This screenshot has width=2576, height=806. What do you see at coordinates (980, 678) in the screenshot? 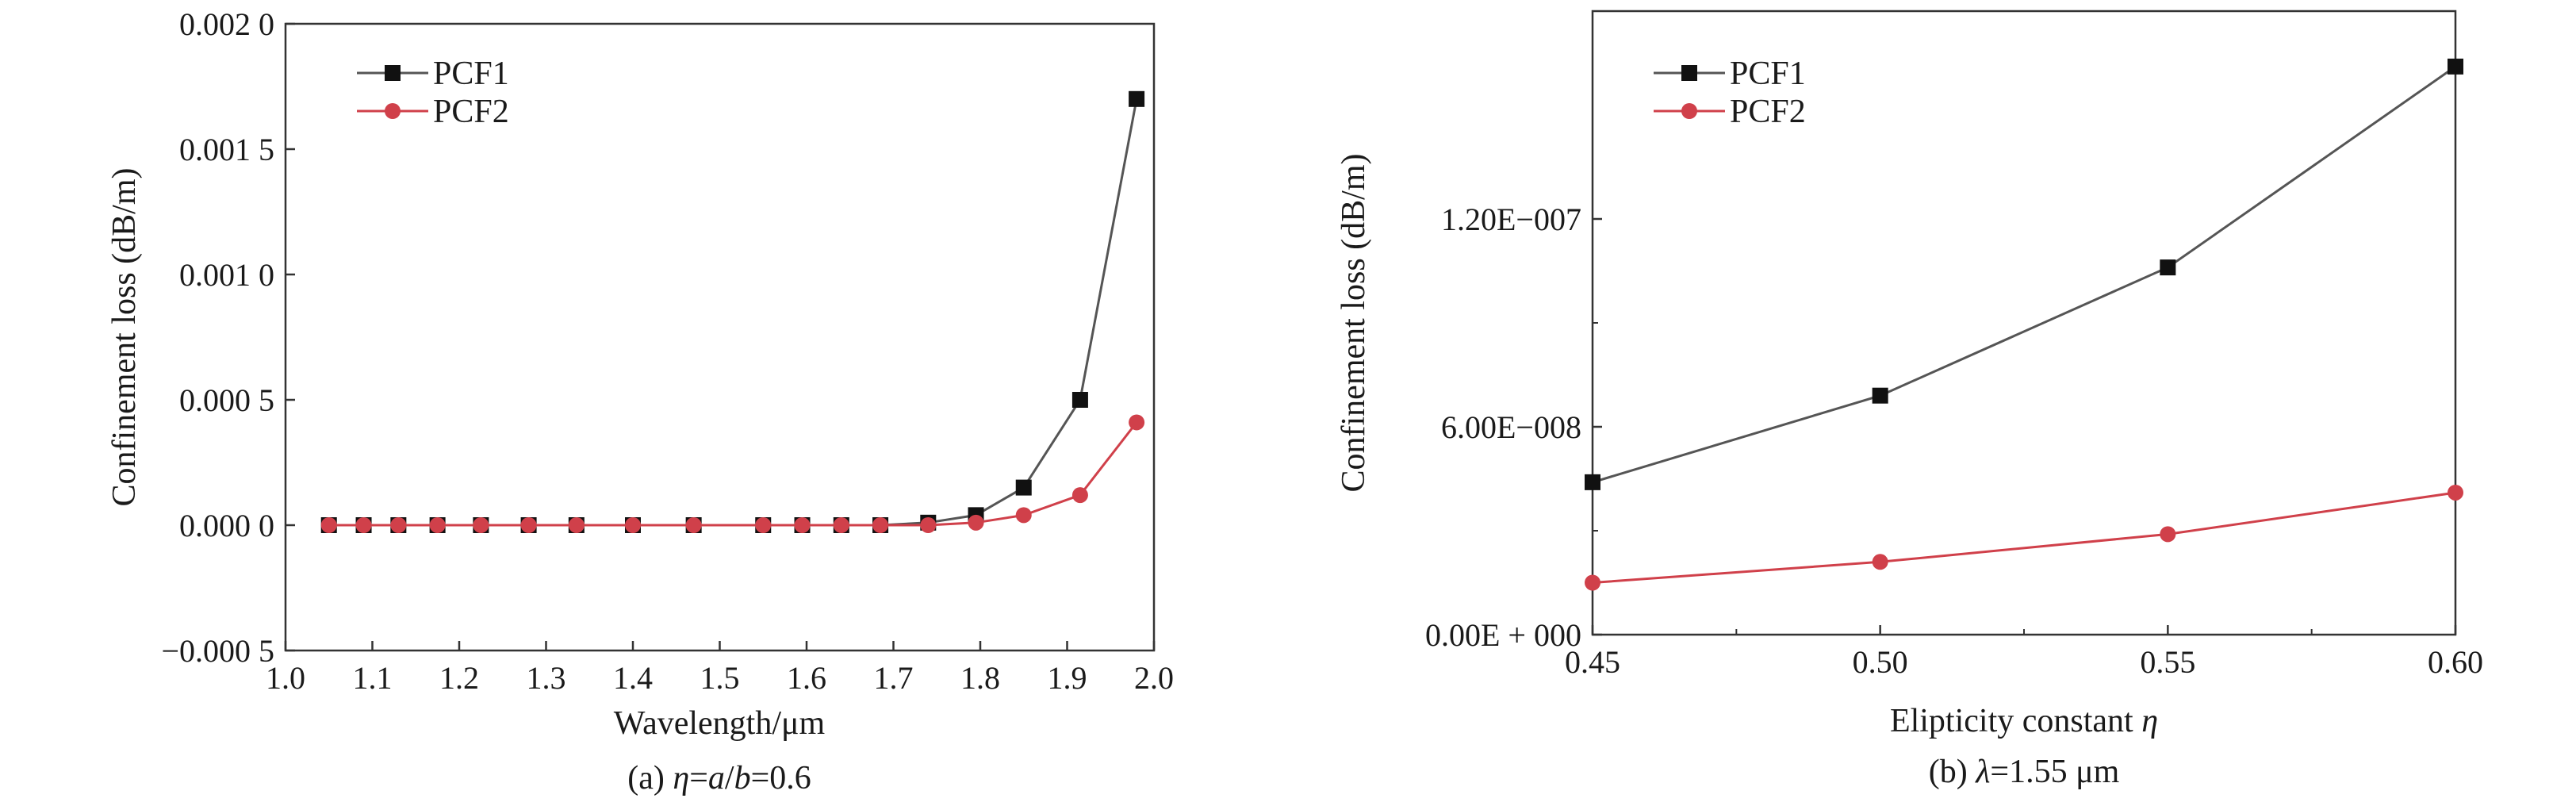
I see `x-tick-label-a: 1.8` at bounding box center [980, 678].